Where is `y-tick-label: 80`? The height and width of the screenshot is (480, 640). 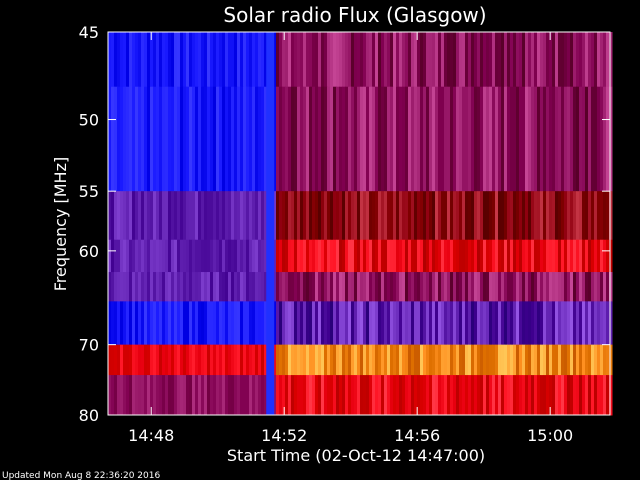 y-tick-label: 80 is located at coordinates (89, 415).